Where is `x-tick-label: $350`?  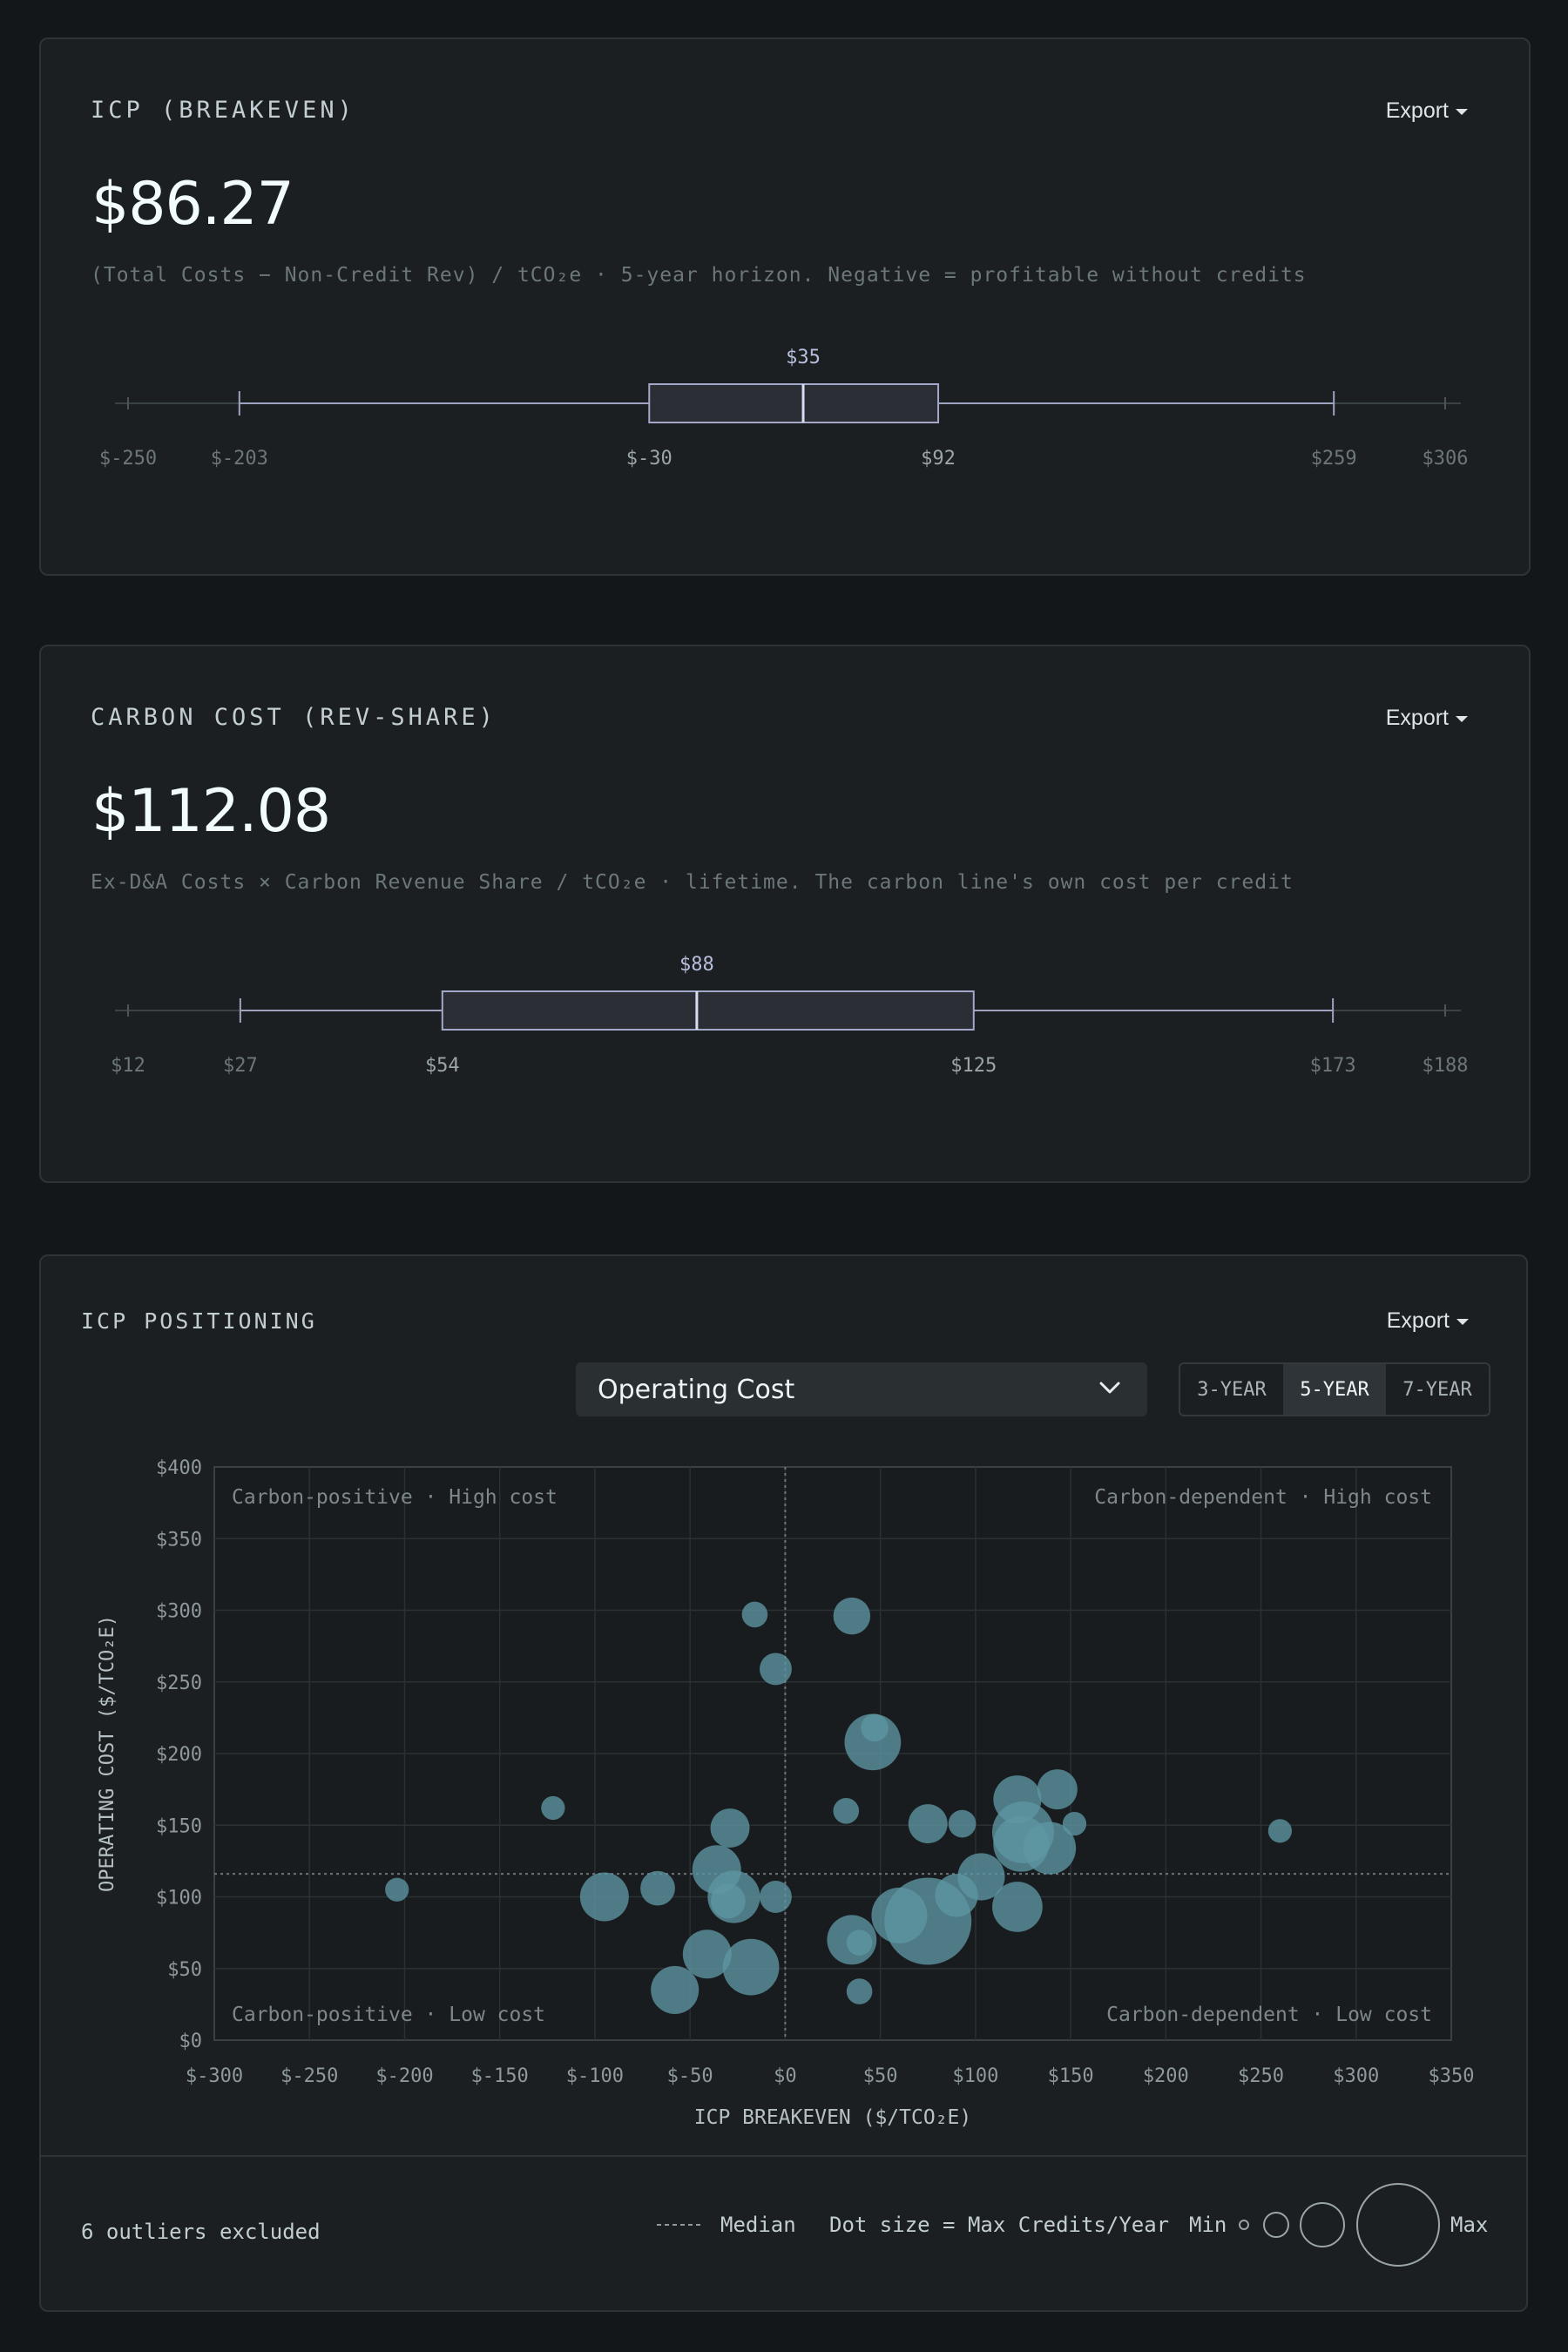
x-tick-label: $350 is located at coordinates (1452, 2076).